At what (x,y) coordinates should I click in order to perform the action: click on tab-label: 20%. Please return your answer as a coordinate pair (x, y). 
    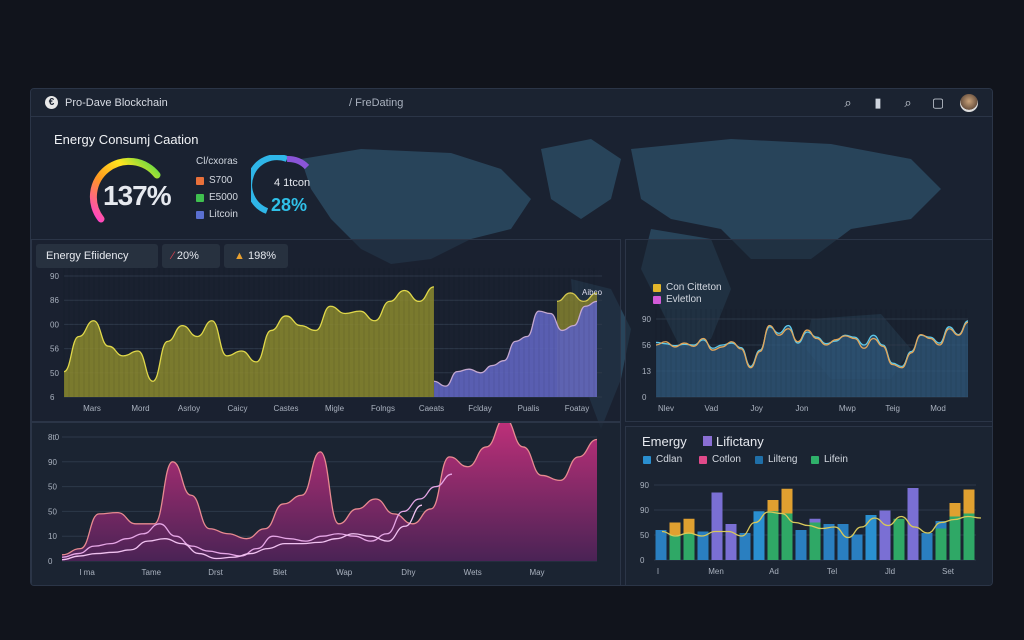
    Looking at the image, I should click on (187, 256).